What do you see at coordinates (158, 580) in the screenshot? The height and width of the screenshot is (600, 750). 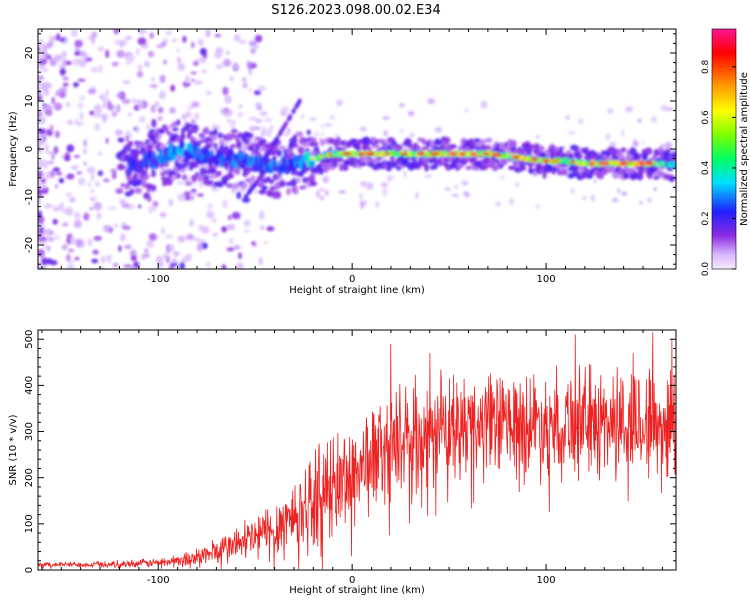 I see `snr-xtick-label: -100` at bounding box center [158, 580].